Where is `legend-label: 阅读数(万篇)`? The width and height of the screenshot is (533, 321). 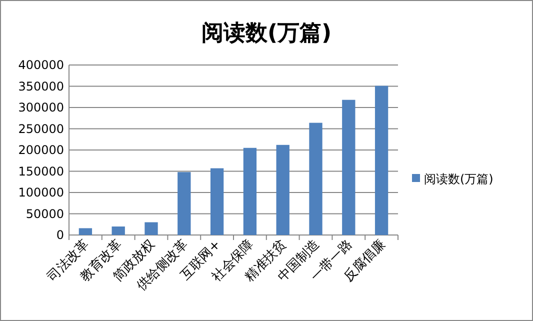
legend-label: 阅读数(万篇) is located at coordinates (459, 179).